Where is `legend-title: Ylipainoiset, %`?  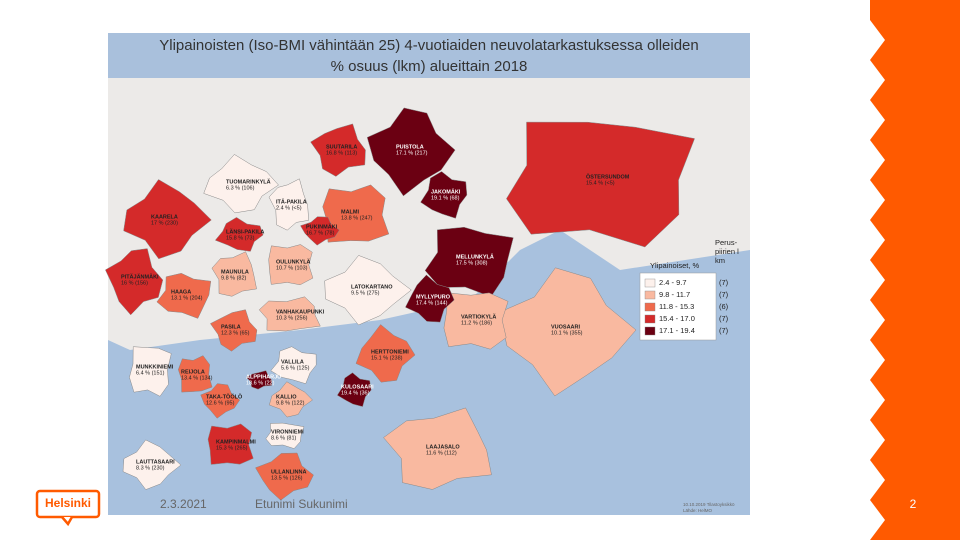 legend-title: Ylipainoiset, % is located at coordinates (675, 265).